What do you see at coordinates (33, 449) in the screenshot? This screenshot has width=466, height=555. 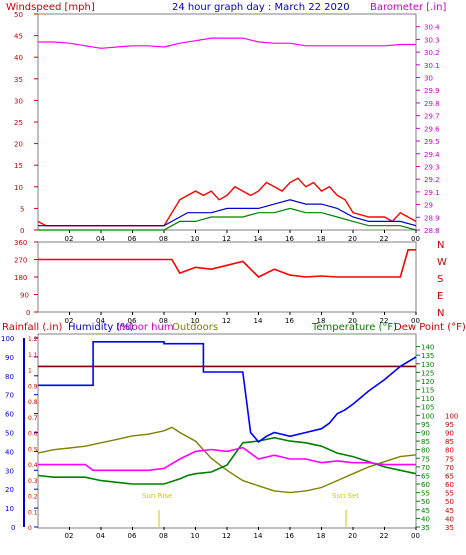 I see `rain-ytick-label: 0.5` at bounding box center [33, 449].